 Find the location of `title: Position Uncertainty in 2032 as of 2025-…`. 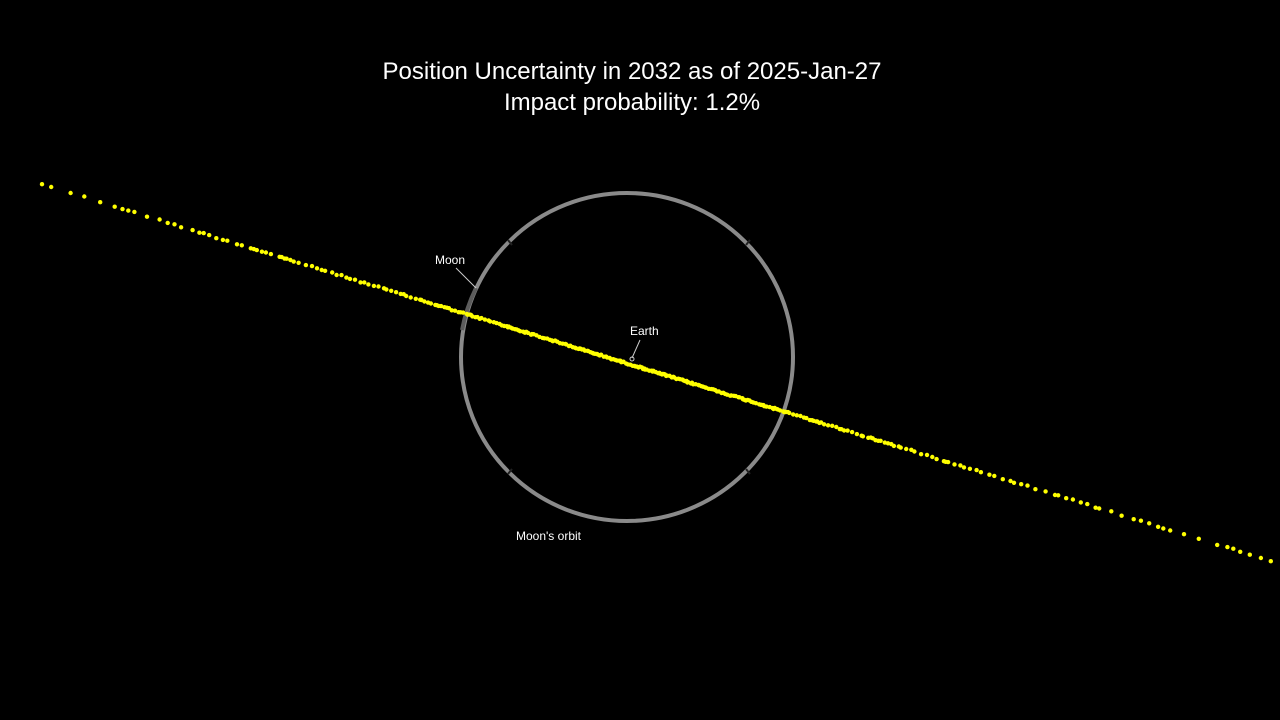

title: Position Uncertainty in 2032 as of 2025-… is located at coordinates (632, 71).